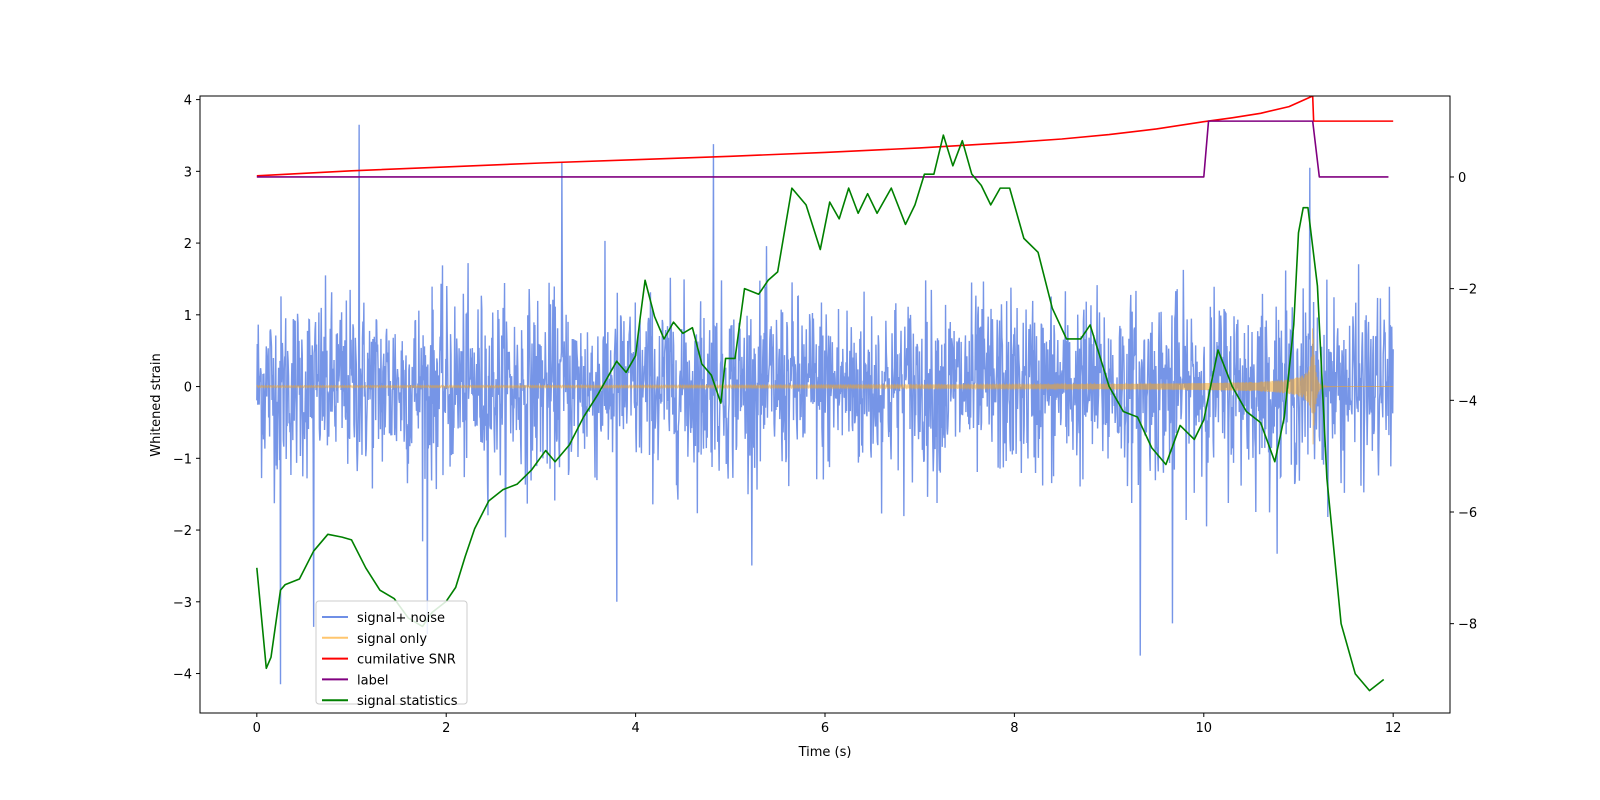  I want to click on y2-tick-label: −2, so click(1467, 290).